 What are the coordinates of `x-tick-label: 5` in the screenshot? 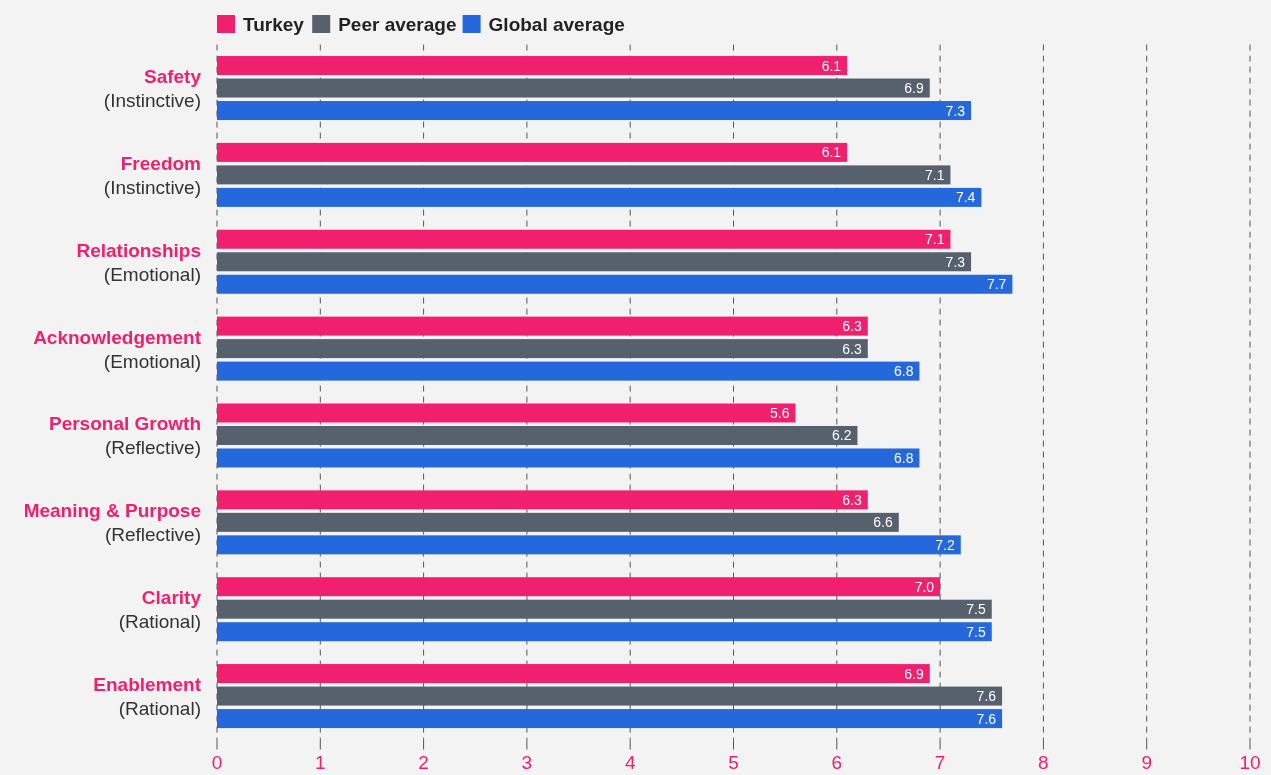 It's located at (733, 762).